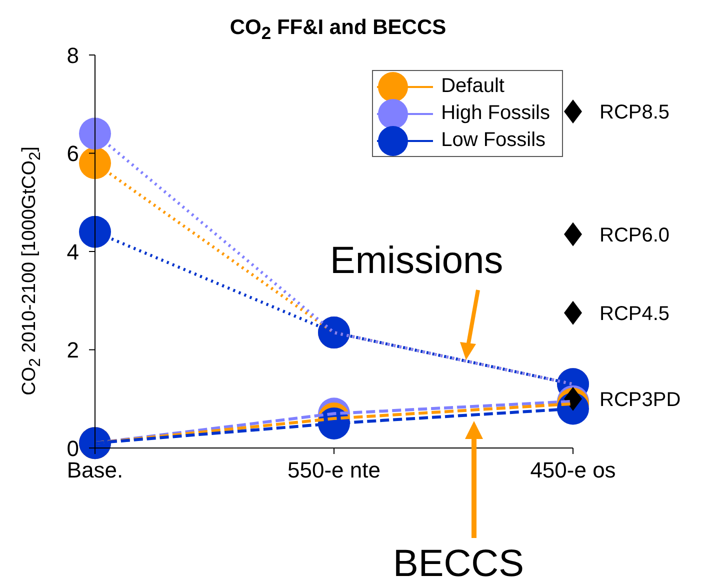 The height and width of the screenshot is (588, 710). Describe the element at coordinates (334, 470) in the screenshot. I see `x-tick-label: 550-e nte` at that location.